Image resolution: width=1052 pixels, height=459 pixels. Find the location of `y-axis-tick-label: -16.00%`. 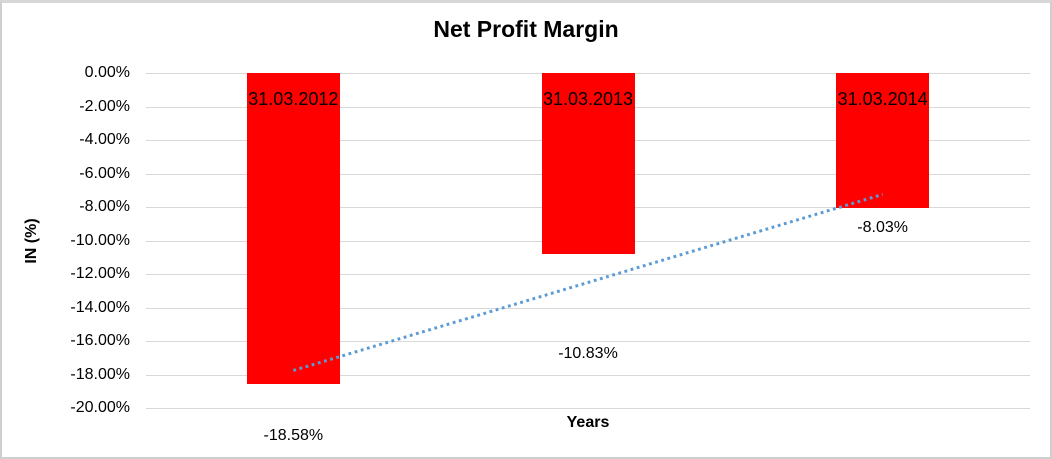

y-axis-tick-label: -16.00% is located at coordinates (100, 340).